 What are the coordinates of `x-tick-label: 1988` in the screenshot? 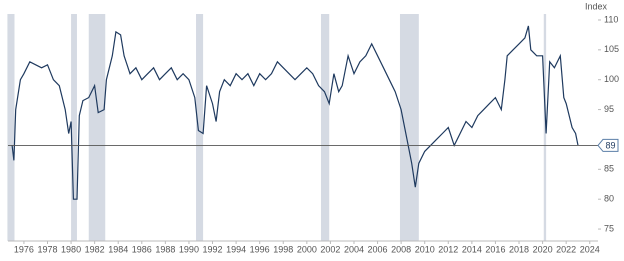 It's located at (165, 249).